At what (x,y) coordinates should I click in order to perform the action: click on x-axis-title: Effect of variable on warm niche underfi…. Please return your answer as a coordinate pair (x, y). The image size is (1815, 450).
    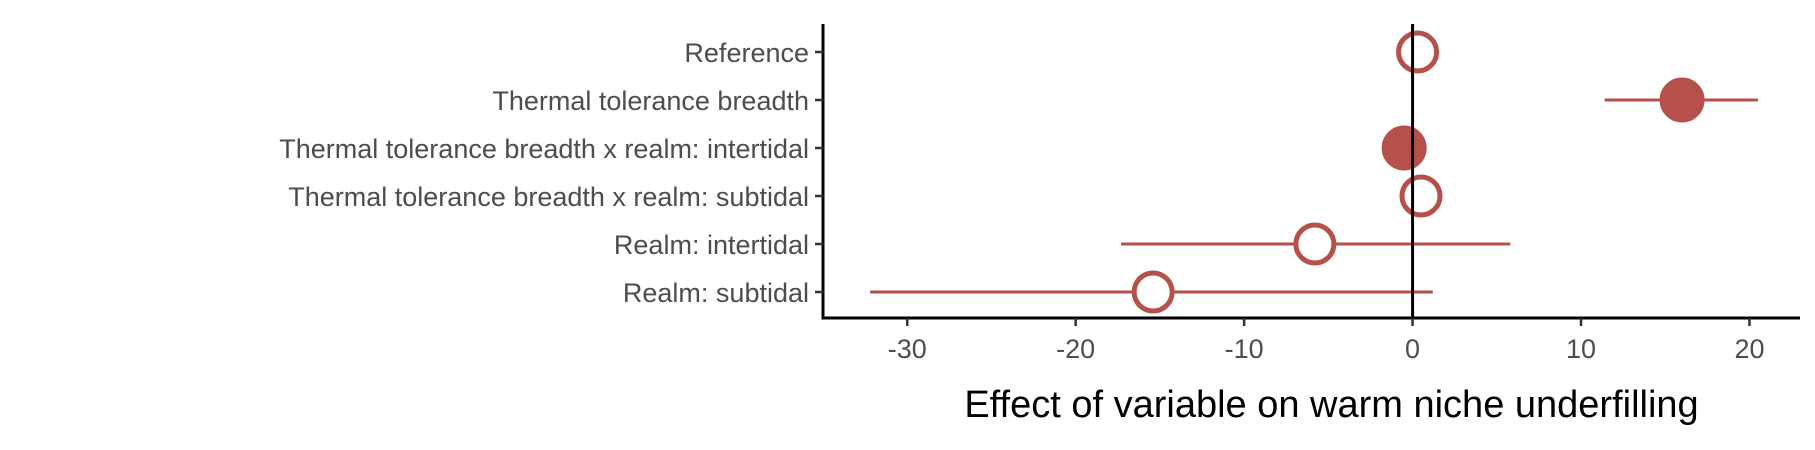
    Looking at the image, I should click on (1331, 405).